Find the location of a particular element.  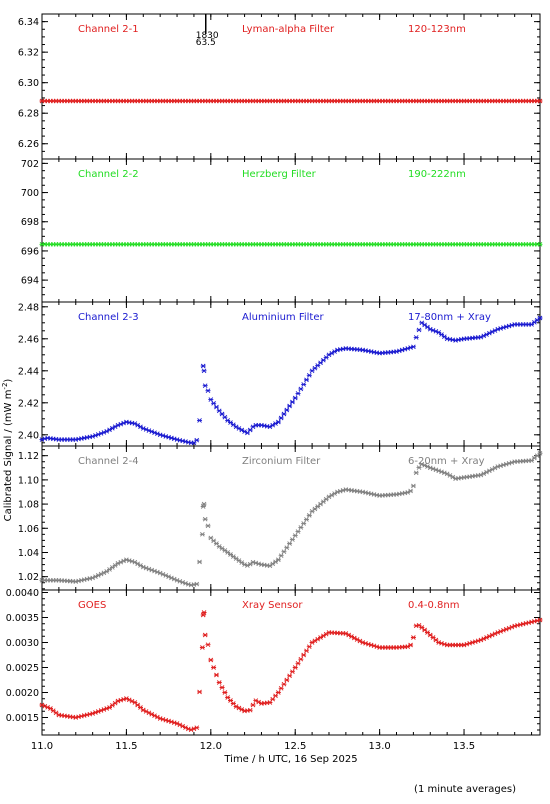

y-tick-label: 700 is located at coordinates (30, 193).